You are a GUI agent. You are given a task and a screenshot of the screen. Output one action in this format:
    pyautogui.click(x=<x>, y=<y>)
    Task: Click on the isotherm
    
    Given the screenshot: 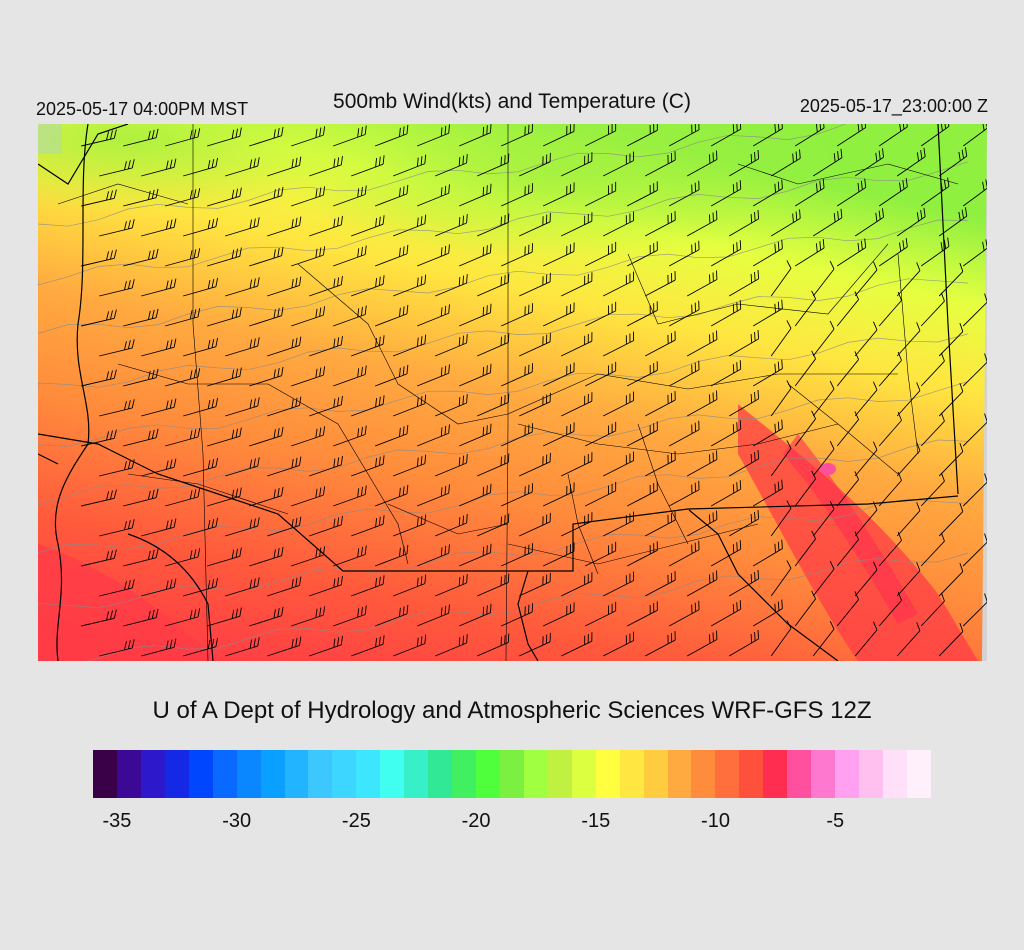 What is the action you would take?
    pyautogui.click(x=503, y=443)
    